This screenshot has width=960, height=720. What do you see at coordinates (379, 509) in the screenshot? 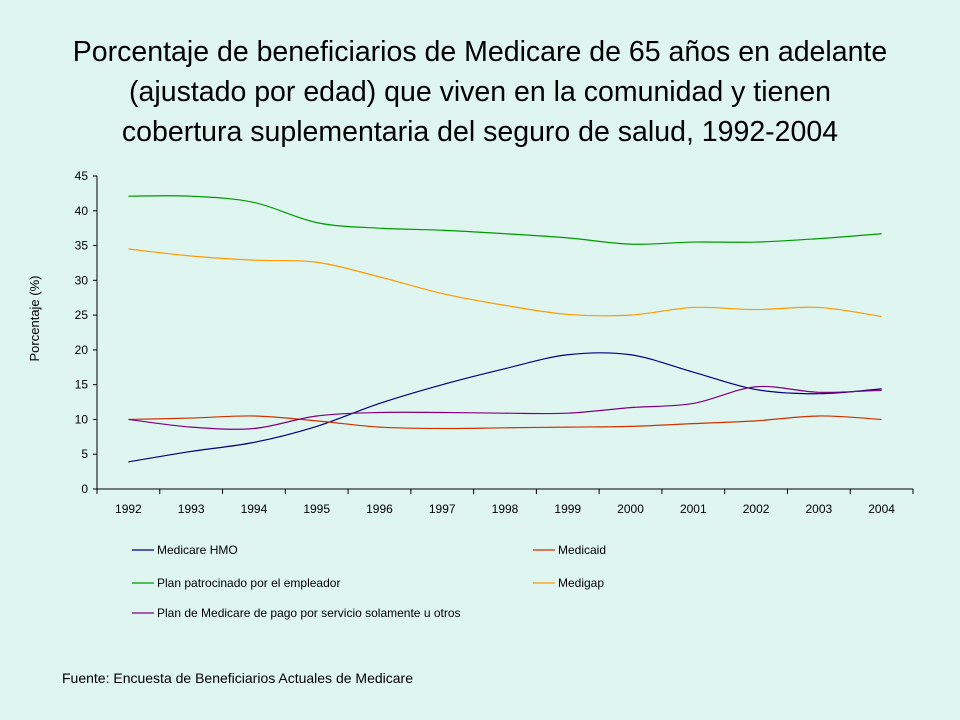
I see `x-tick-label: 1996` at bounding box center [379, 509].